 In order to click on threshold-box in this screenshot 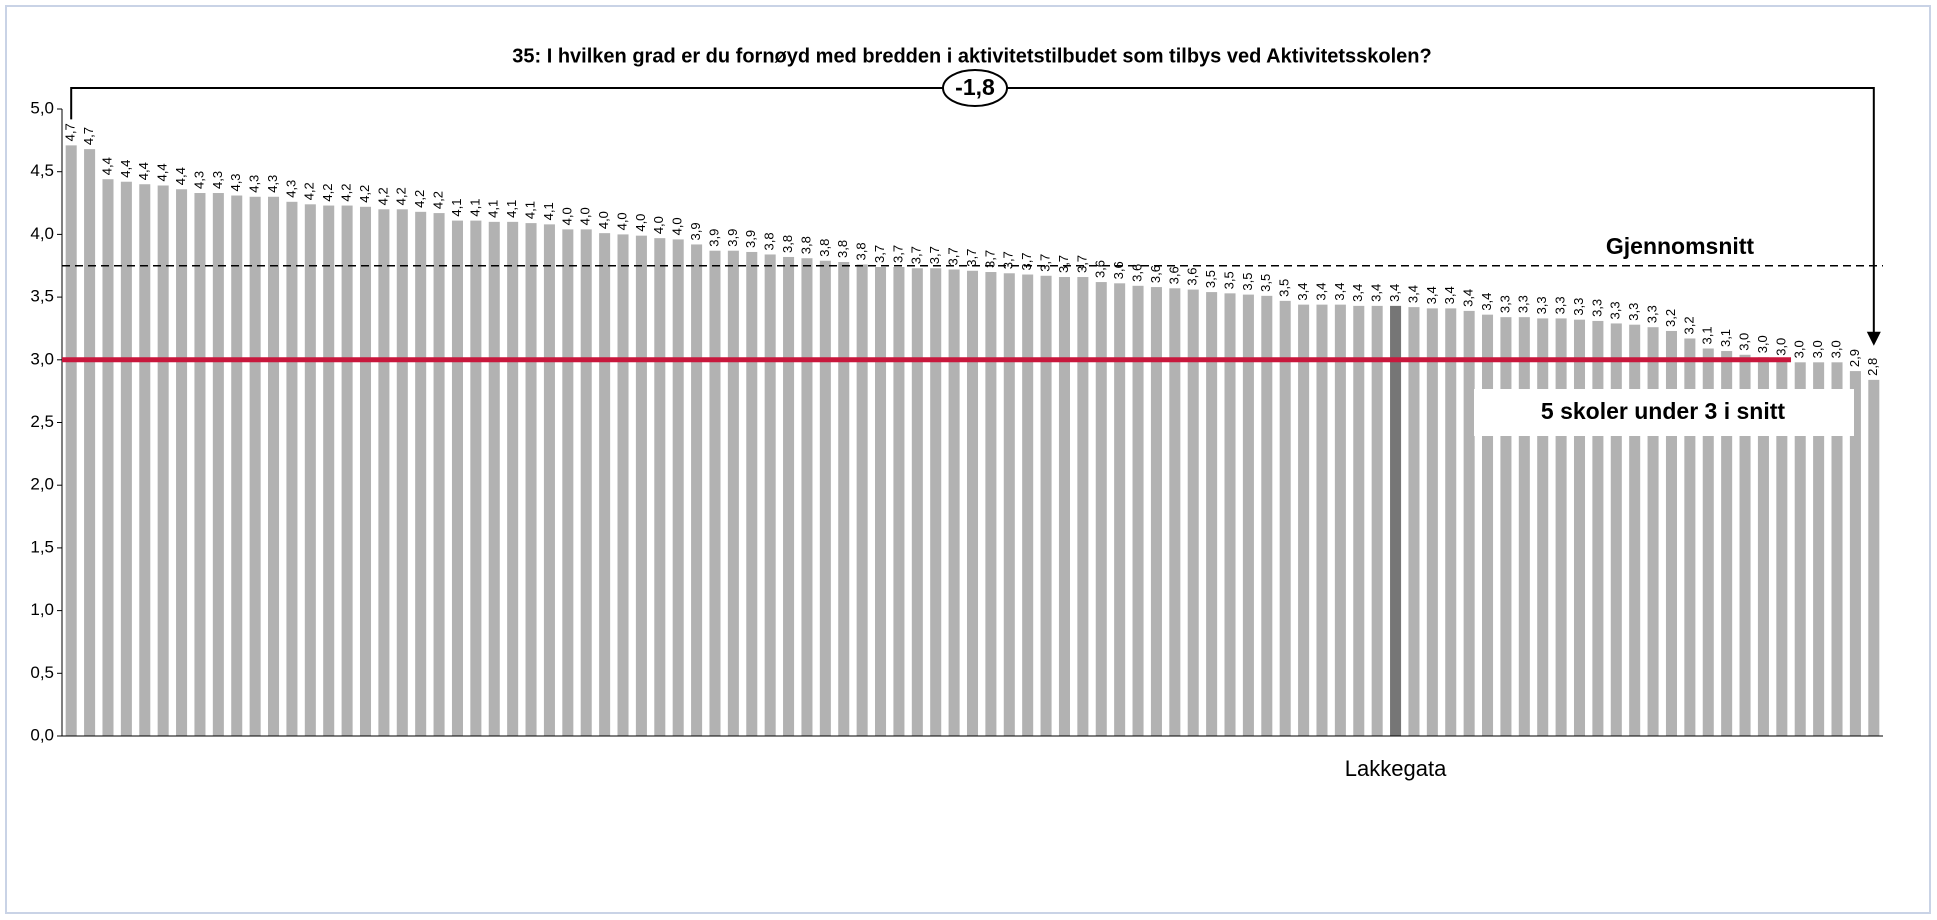, I will do `click(1664, 412)`.